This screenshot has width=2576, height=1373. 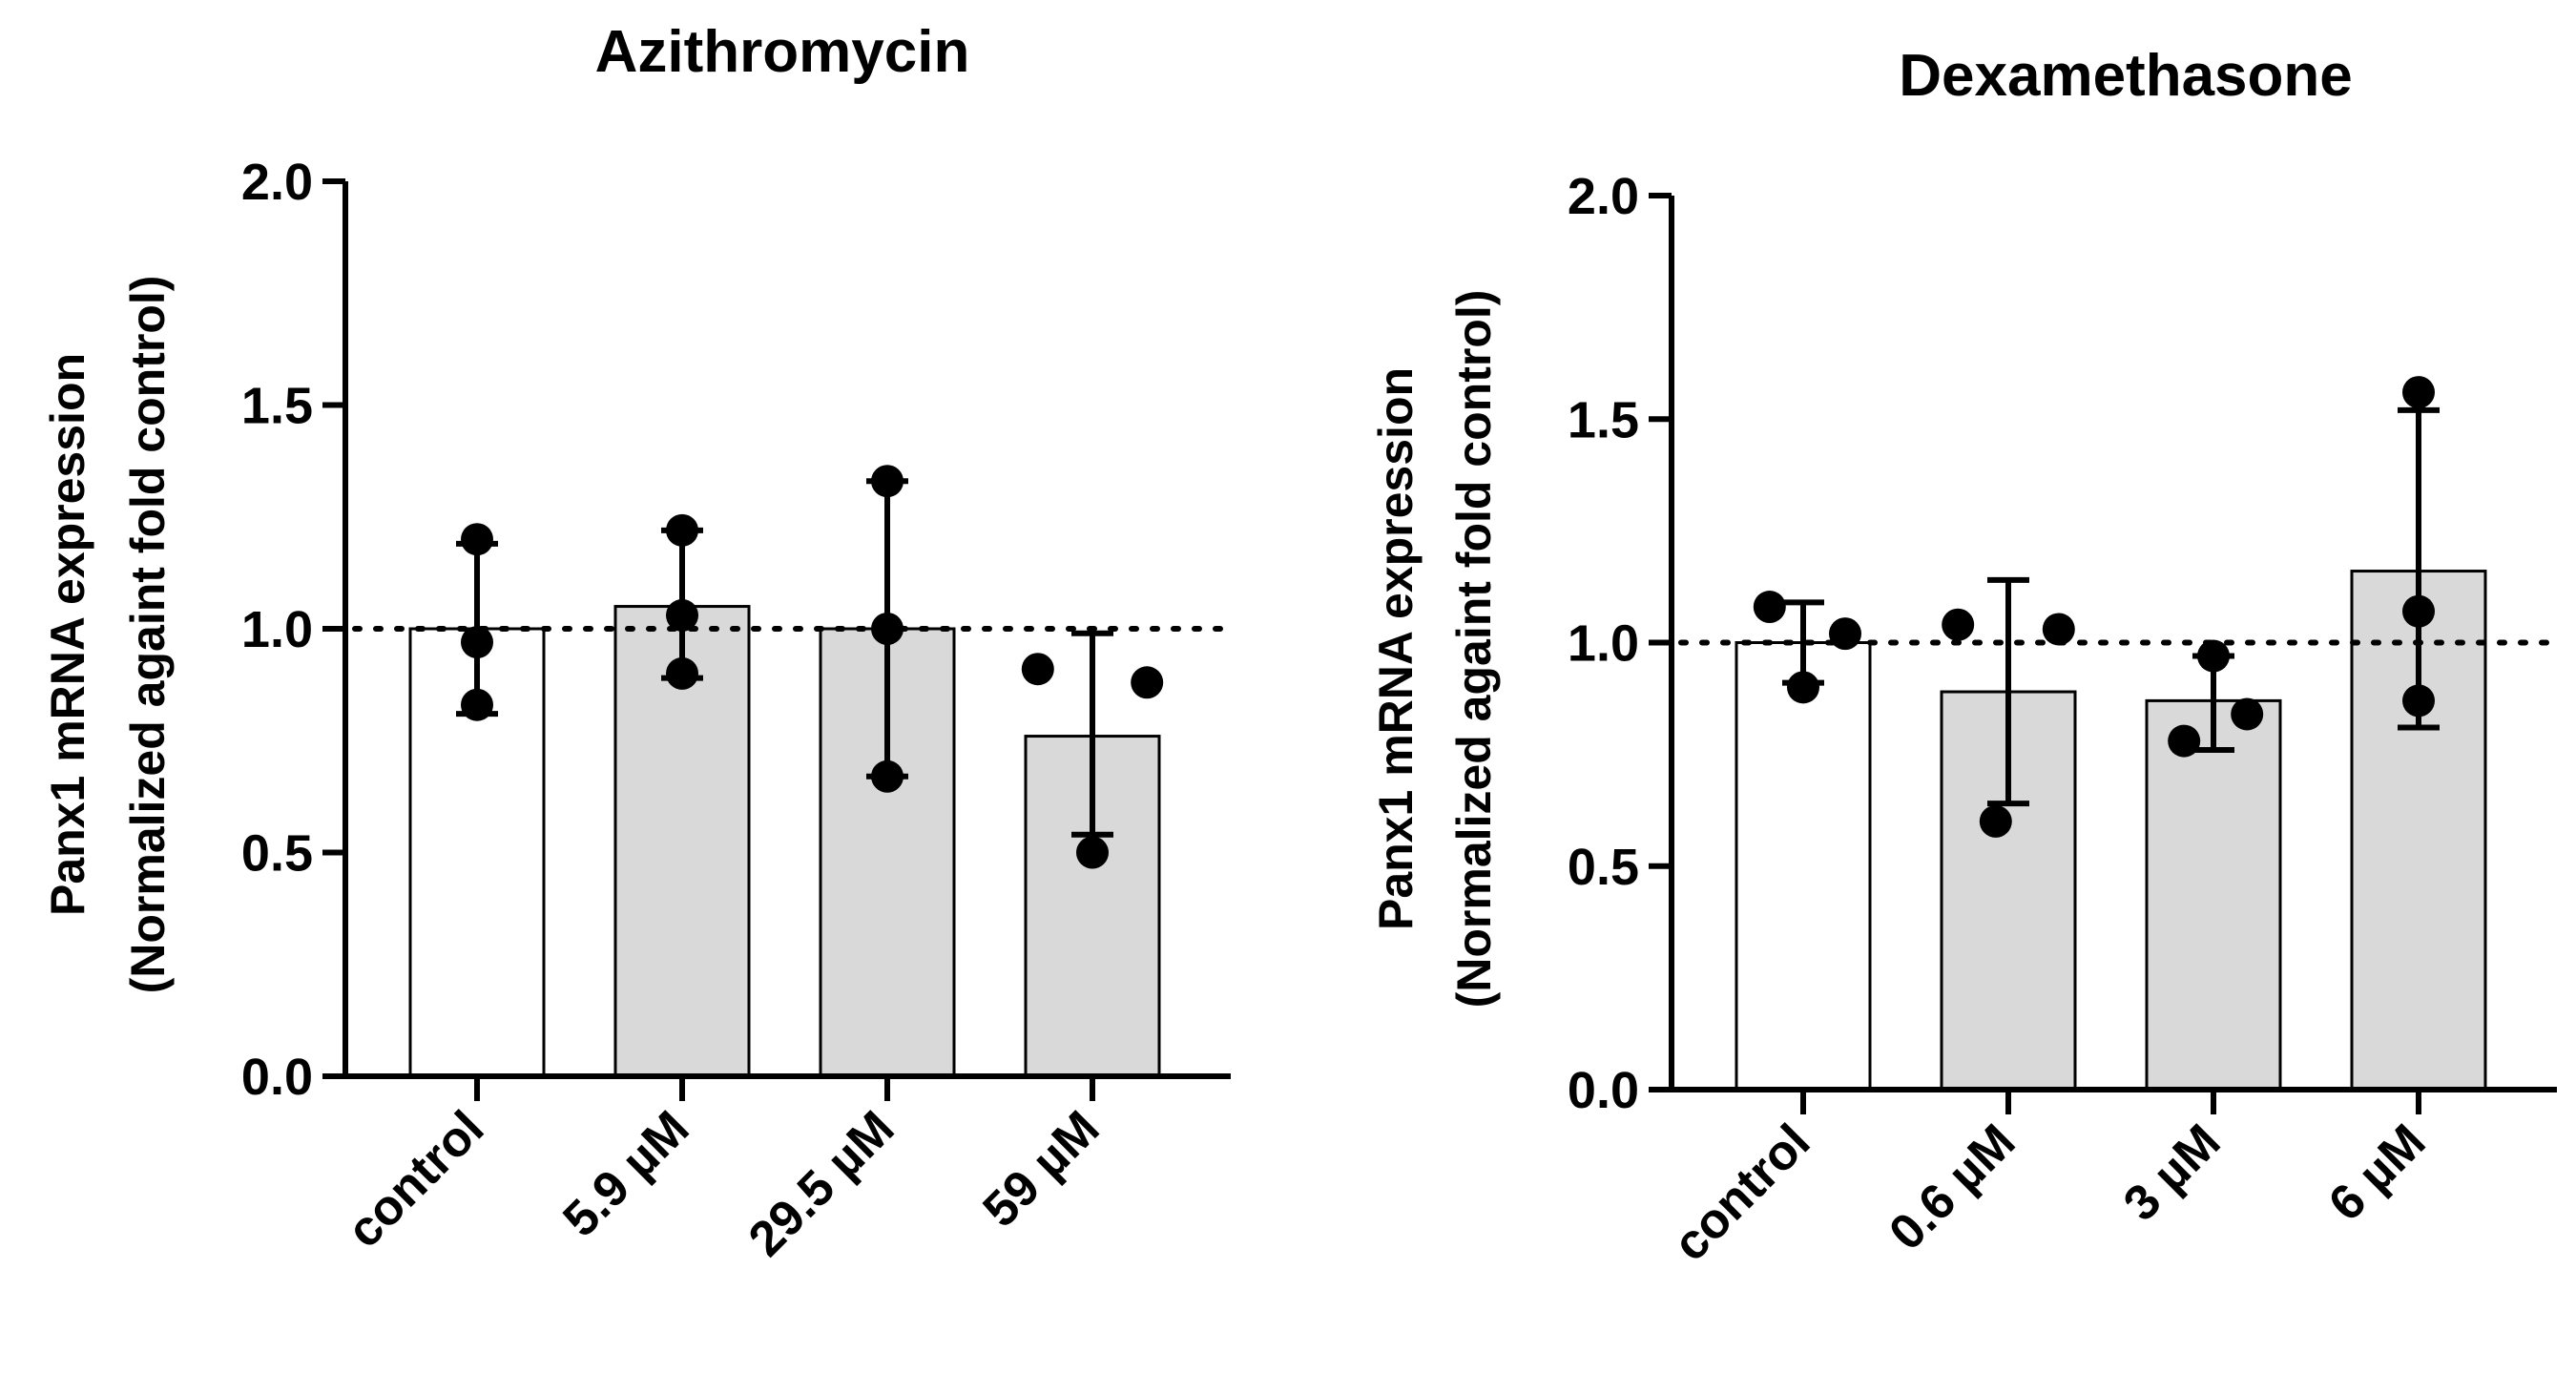 What do you see at coordinates (625, 1173) in the screenshot?
I see `x-tick-label: 5.9 µM` at bounding box center [625, 1173].